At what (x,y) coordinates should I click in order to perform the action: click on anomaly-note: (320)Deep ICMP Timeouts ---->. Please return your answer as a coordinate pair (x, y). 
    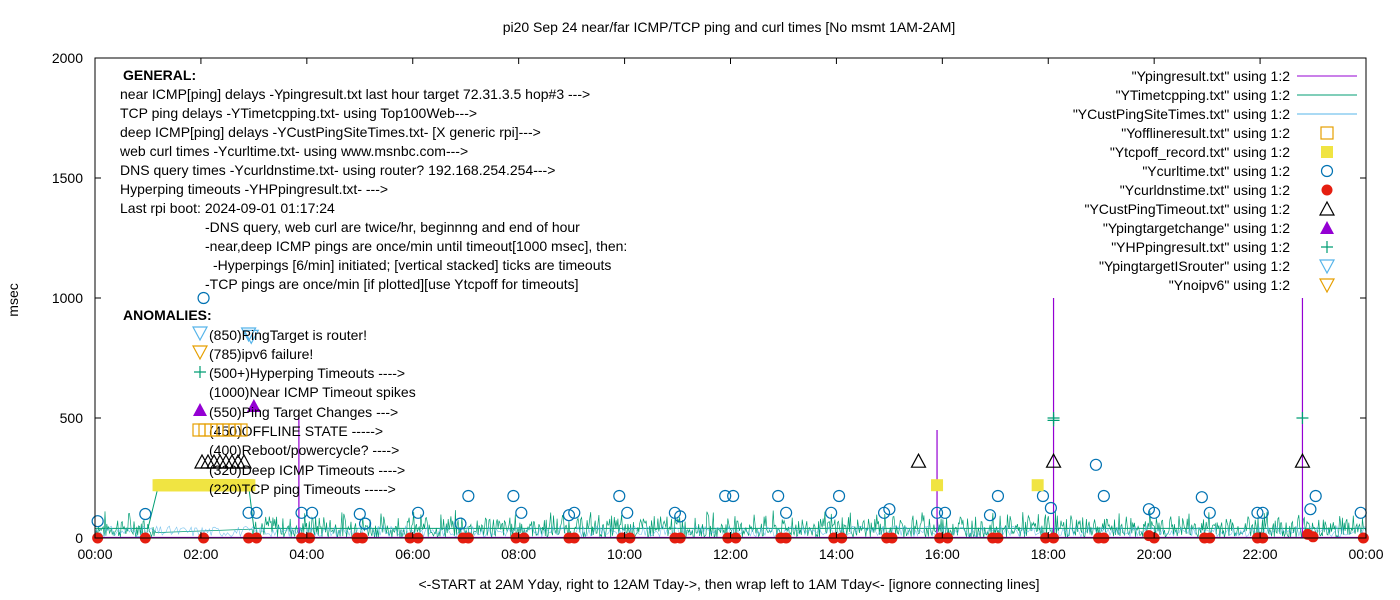
    Looking at the image, I should click on (307, 470).